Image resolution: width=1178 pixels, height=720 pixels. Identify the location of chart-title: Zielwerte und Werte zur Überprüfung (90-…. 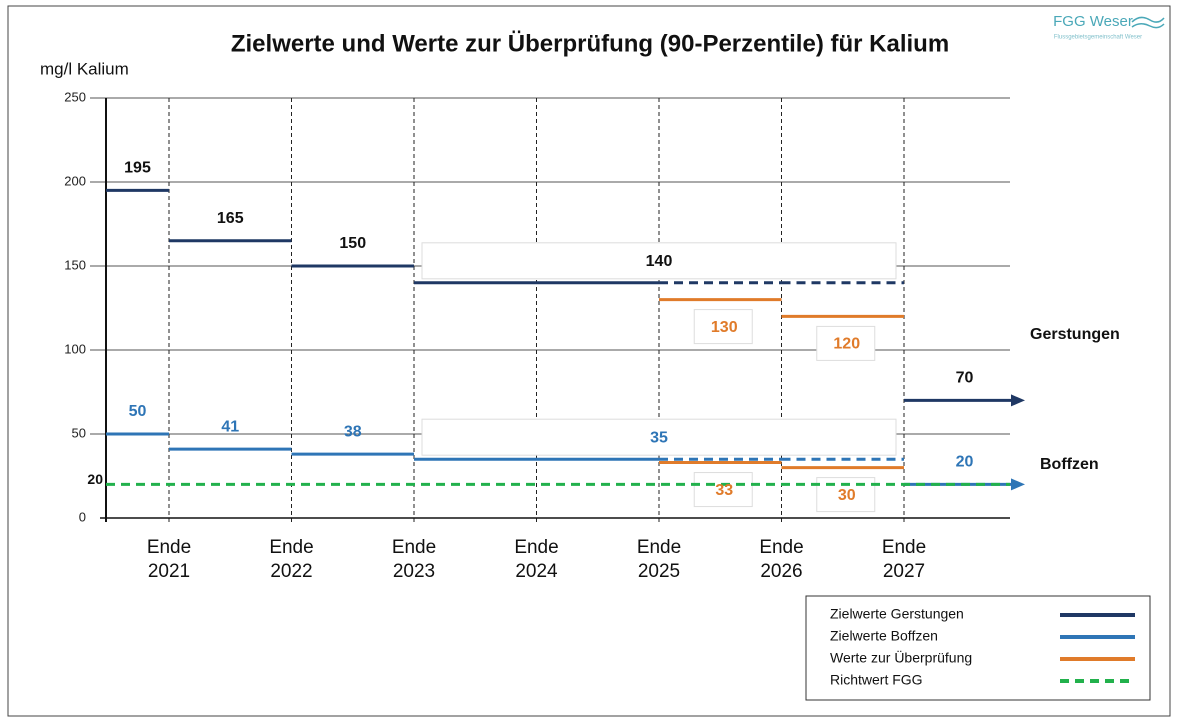
(590, 43).